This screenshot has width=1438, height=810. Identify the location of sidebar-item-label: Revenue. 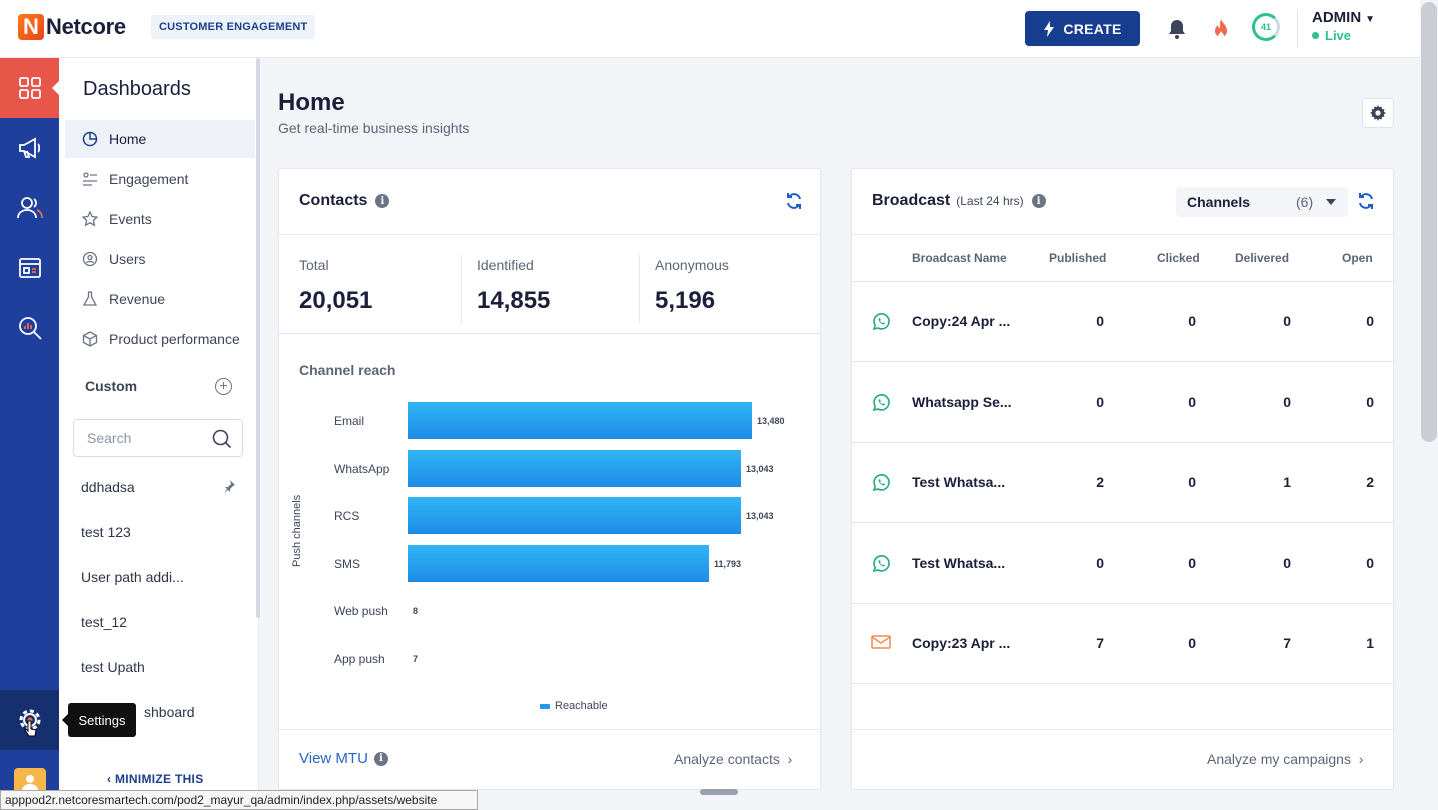
(137, 299).